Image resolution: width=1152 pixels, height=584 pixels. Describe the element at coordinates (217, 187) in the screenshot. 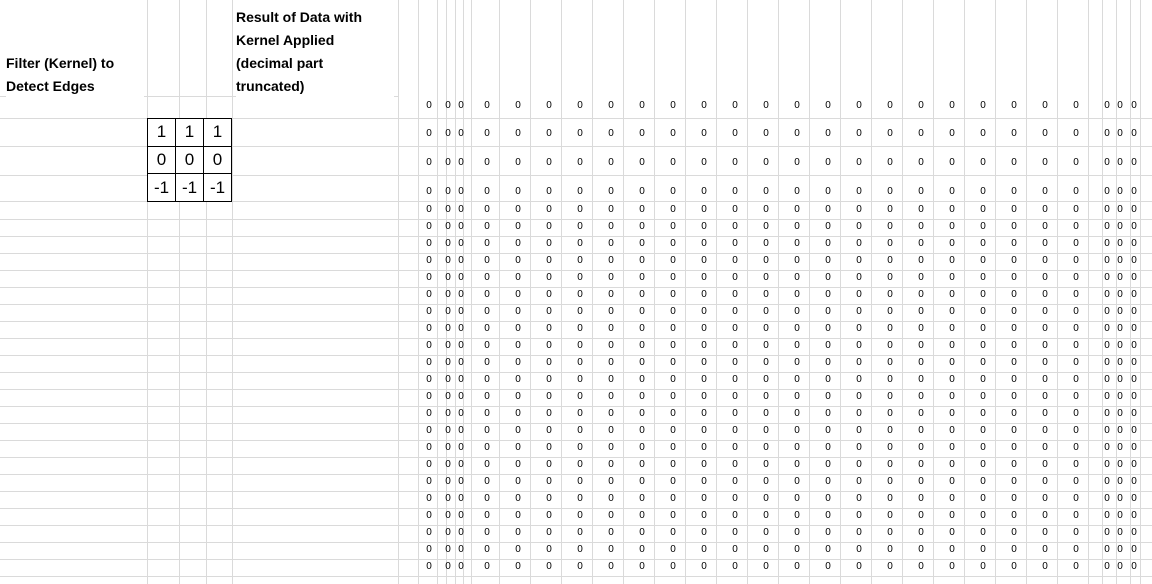

I see `kernel-cell: -1` at that location.